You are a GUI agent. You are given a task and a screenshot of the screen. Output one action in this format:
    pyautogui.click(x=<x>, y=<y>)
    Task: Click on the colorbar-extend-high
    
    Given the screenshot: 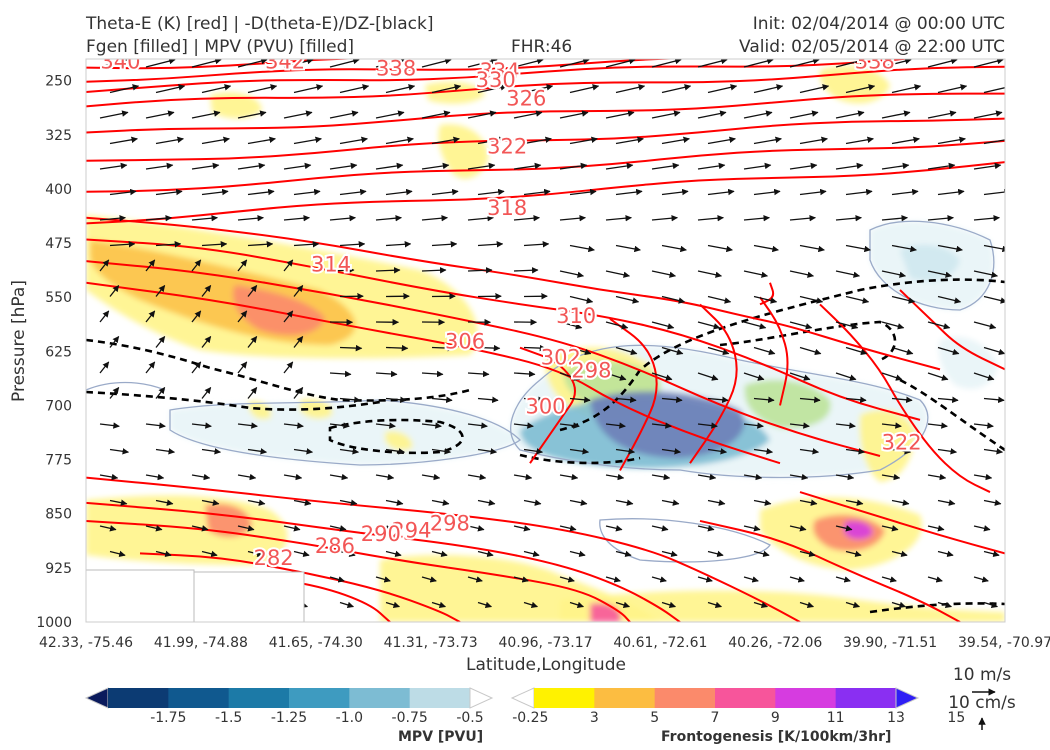 What is the action you would take?
    pyautogui.click(x=481, y=698)
    